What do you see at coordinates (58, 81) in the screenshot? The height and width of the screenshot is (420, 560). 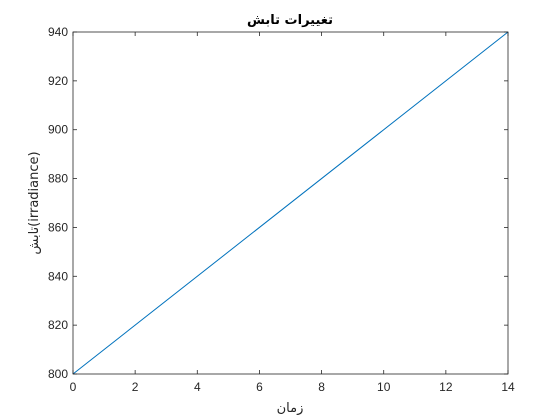 I see `y-tick-label: 920` at bounding box center [58, 81].